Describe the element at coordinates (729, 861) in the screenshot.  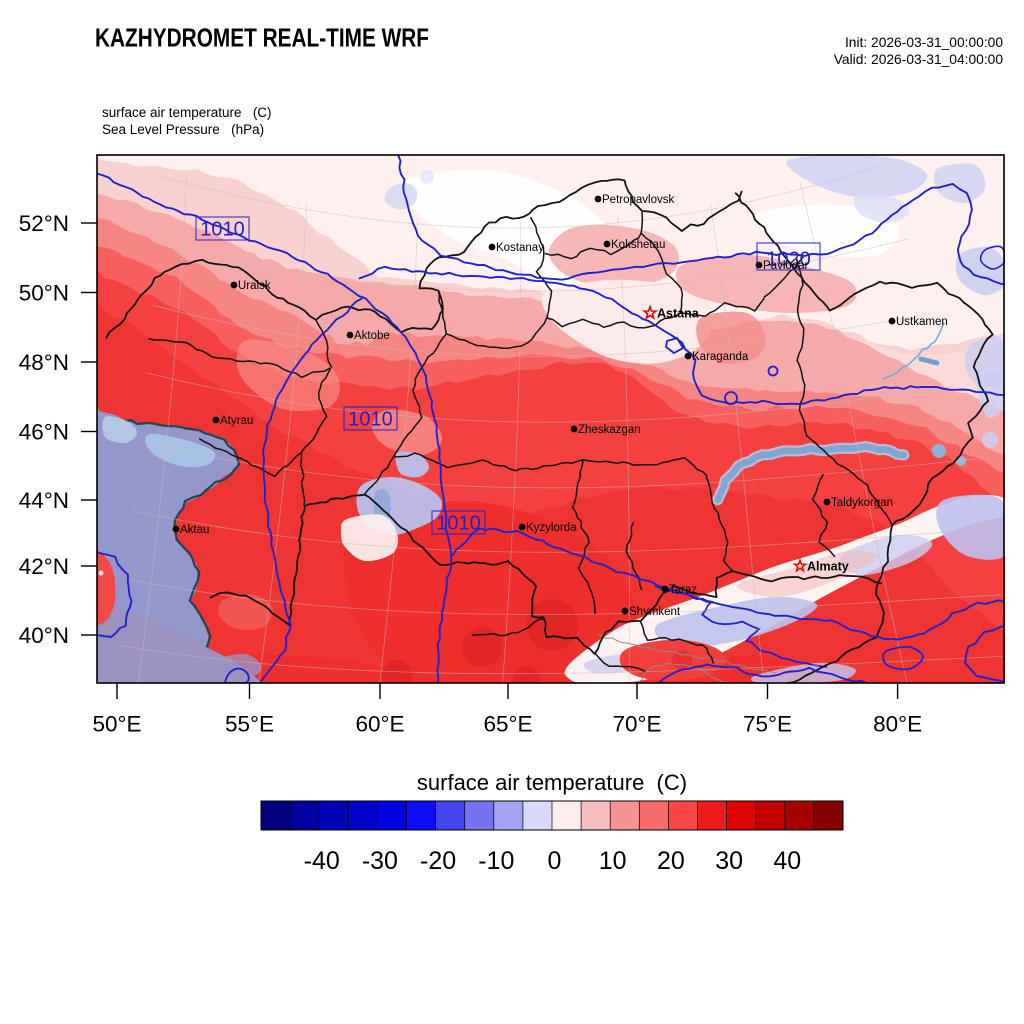
I see `svg-text: 30` at that location.